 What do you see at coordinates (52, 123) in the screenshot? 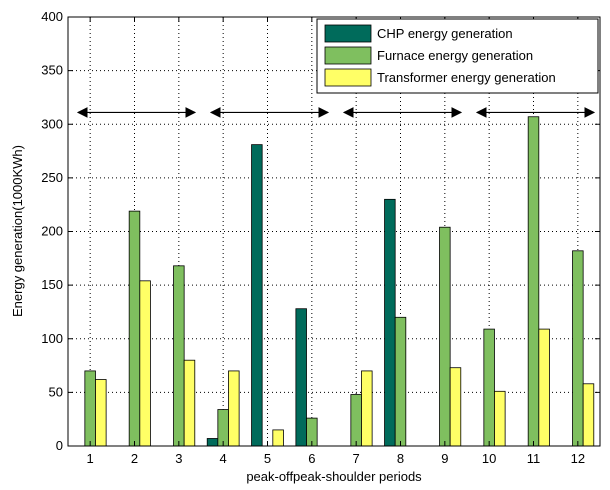
I see `y-tick-label: 300` at bounding box center [52, 123].